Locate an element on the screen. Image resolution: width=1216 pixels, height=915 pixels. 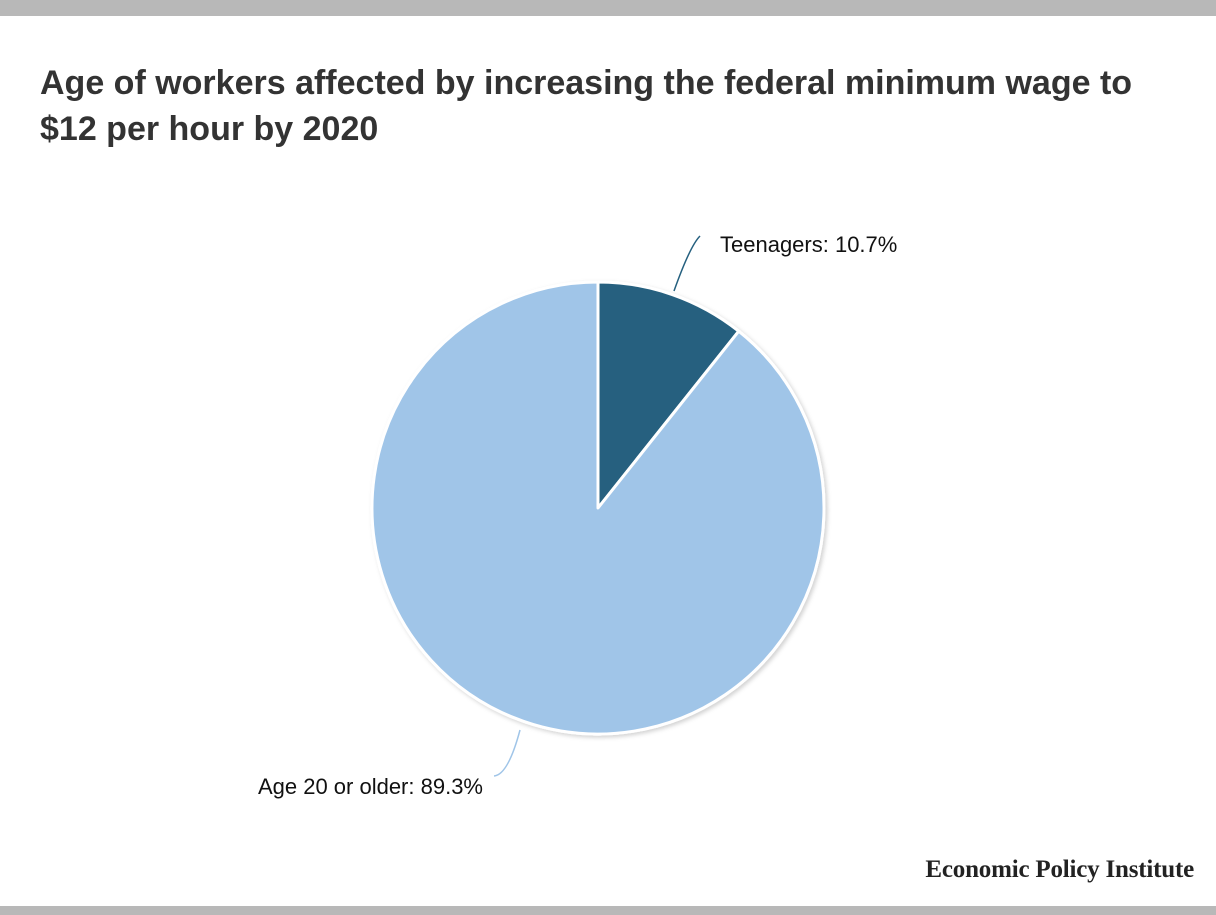
leader-line-age-20-or-older is located at coordinates (507, 753).